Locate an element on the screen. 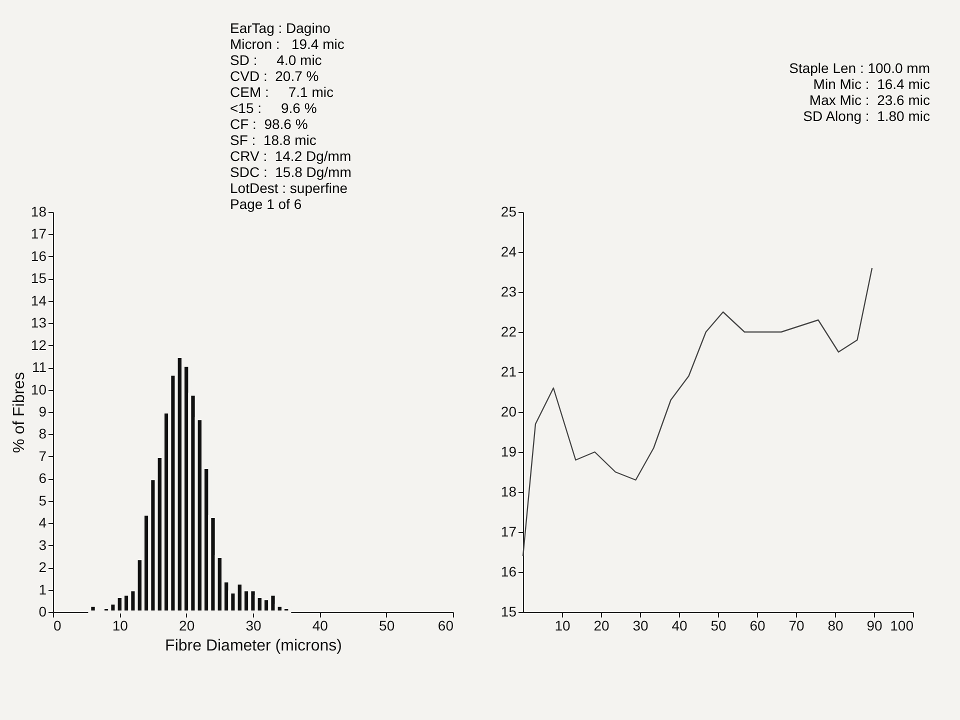 The width and height of the screenshot is (960, 720). y-tick-label: 11 is located at coordinates (39, 367).